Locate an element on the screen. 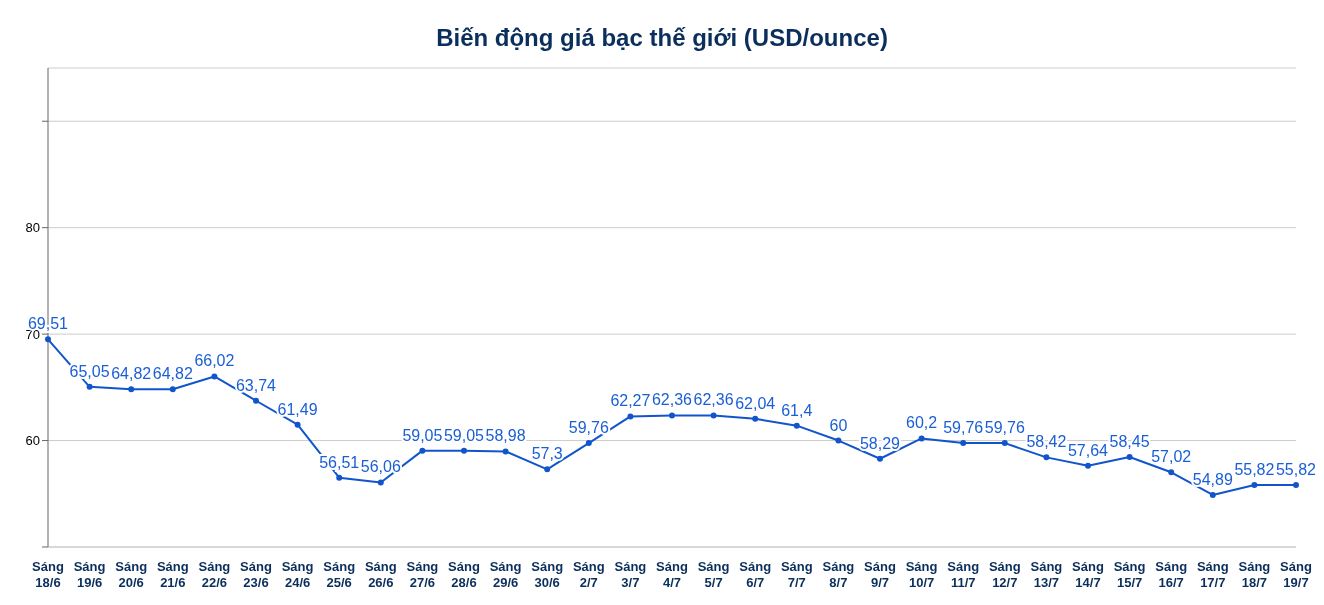 Image resolution: width=1324 pixels, height=605 pixels. x-tick-label: Sáng 21/6 is located at coordinates (172, 574).